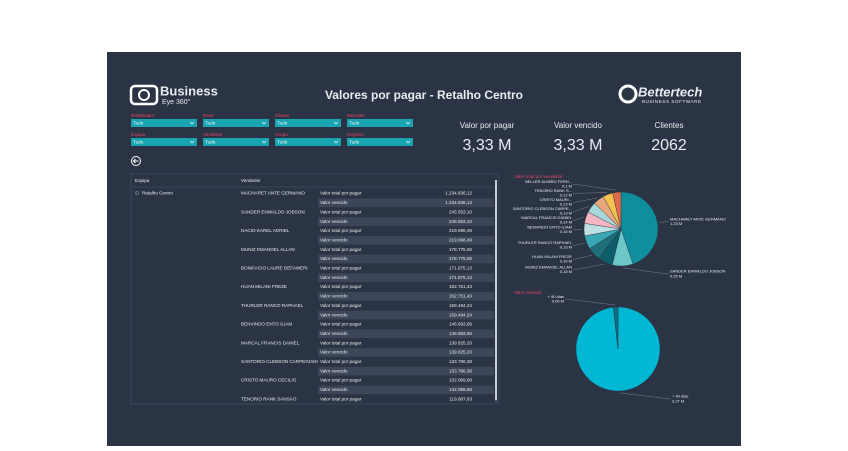 This screenshot has width=848, height=451. Describe the element at coordinates (528, 292) in the screenshot. I see `chart-title: Valor vencido` at that location.